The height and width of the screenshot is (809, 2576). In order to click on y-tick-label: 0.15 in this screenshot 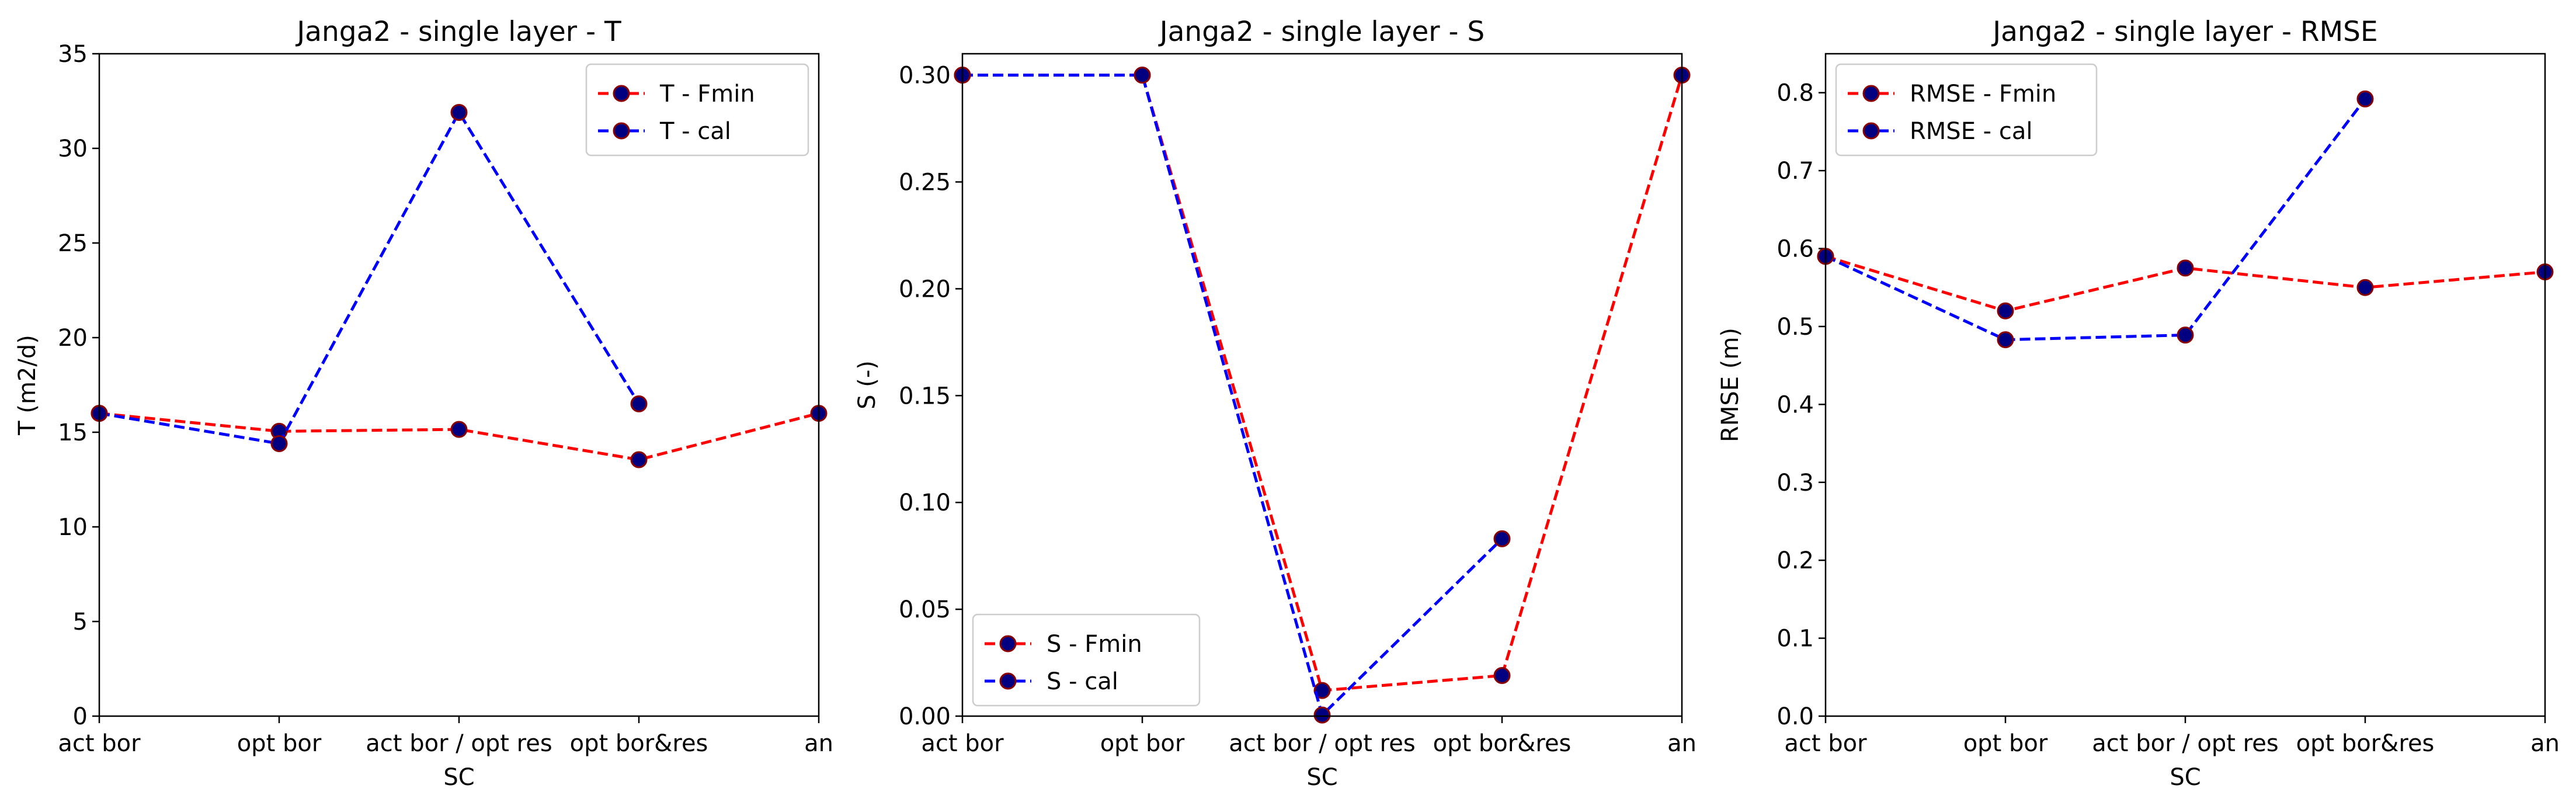, I will do `click(925, 396)`.